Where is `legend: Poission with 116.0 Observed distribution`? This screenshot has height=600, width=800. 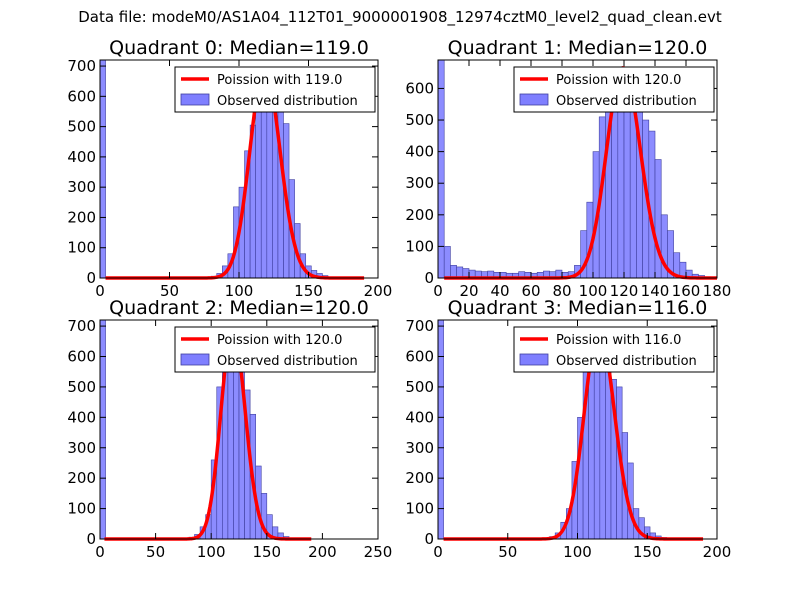 legend: Poission with 116.0 Observed distribution is located at coordinates (614, 349).